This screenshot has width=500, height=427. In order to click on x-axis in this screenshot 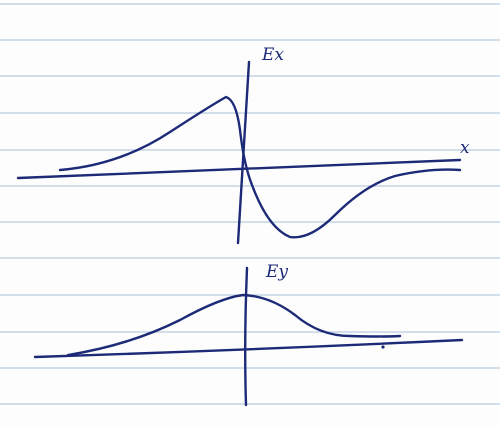, I will do `click(239, 169)`.